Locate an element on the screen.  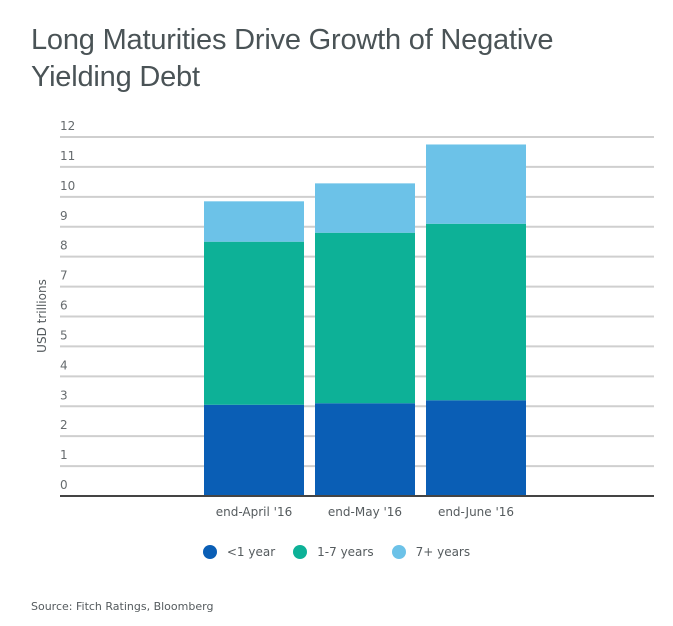
legend-item-7plus: 7+ years is located at coordinates (431, 552).